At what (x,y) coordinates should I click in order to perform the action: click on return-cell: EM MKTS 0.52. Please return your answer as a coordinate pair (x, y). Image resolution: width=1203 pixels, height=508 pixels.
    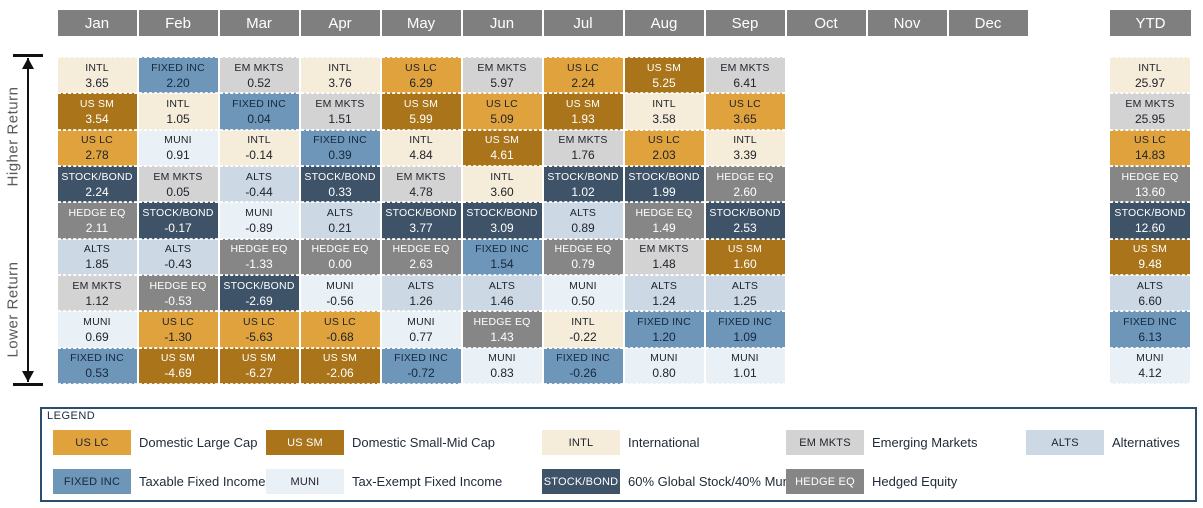
    Looking at the image, I should click on (259, 75).